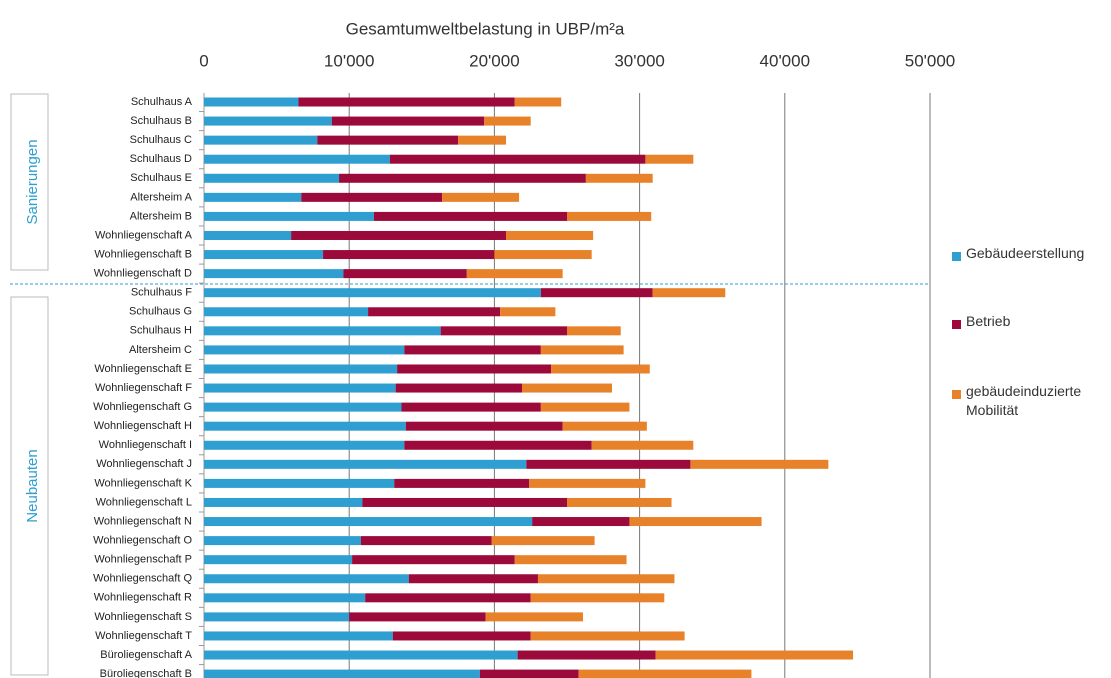 The width and height of the screenshot is (1111, 678). I want to click on y-tick-label: Altersheim B, so click(161, 216).